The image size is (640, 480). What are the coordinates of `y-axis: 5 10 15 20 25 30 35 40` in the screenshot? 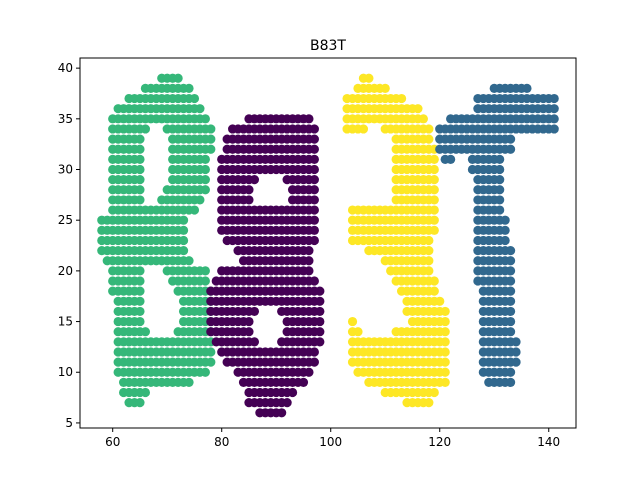 It's located at (69, 245).